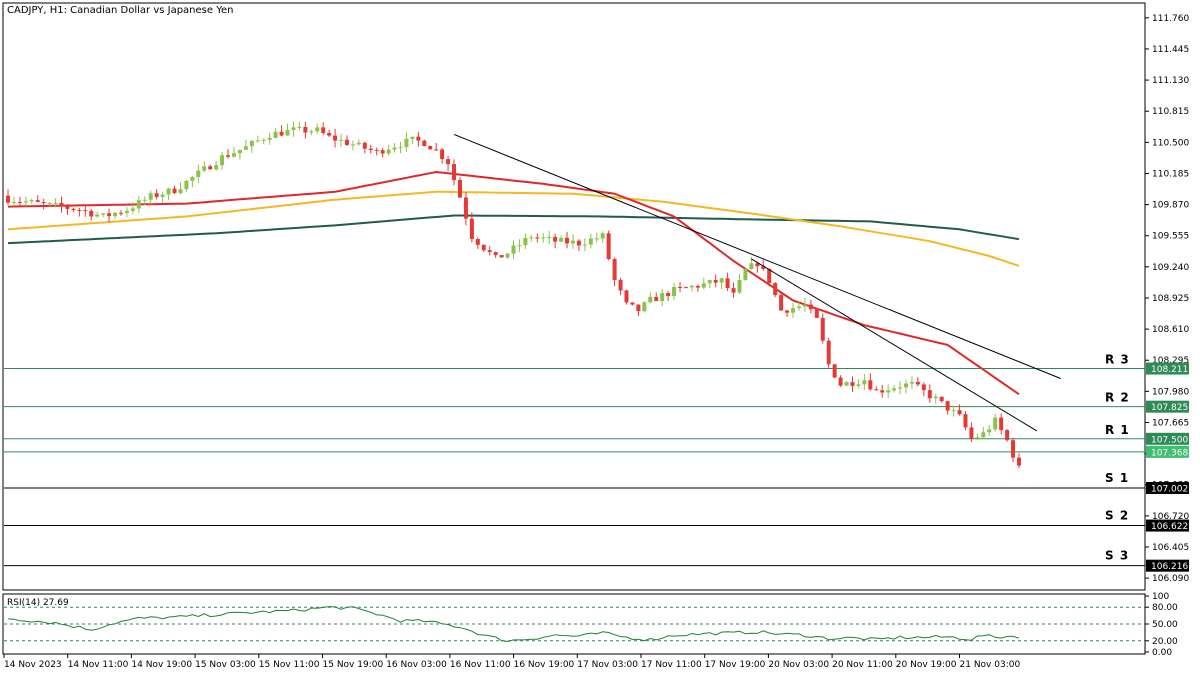  I want to click on time-tick-label: 14 Nov 19:00, so click(161, 665).